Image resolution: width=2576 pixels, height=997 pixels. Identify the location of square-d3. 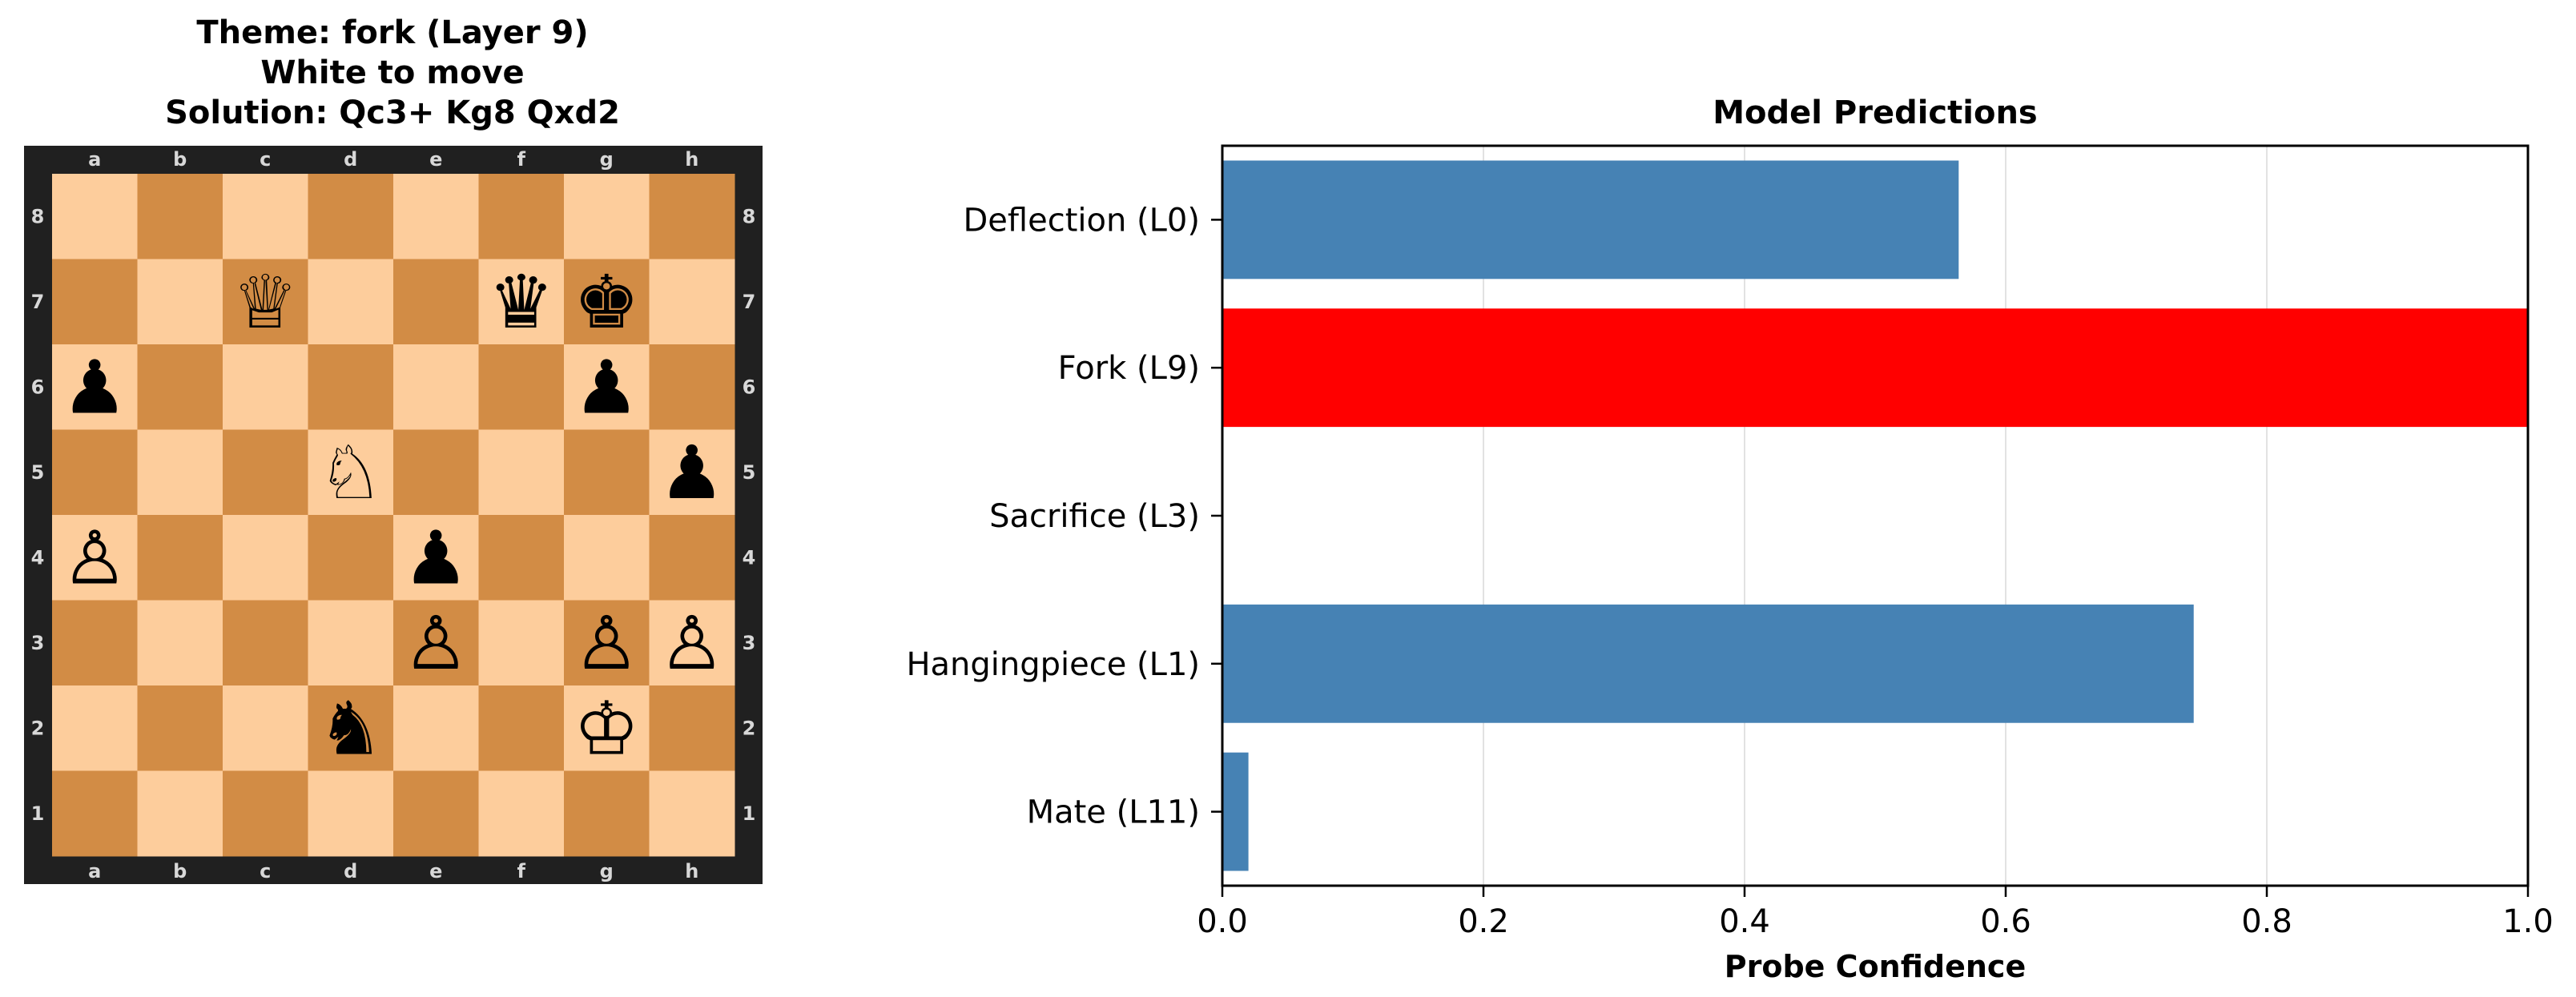
(351, 643).